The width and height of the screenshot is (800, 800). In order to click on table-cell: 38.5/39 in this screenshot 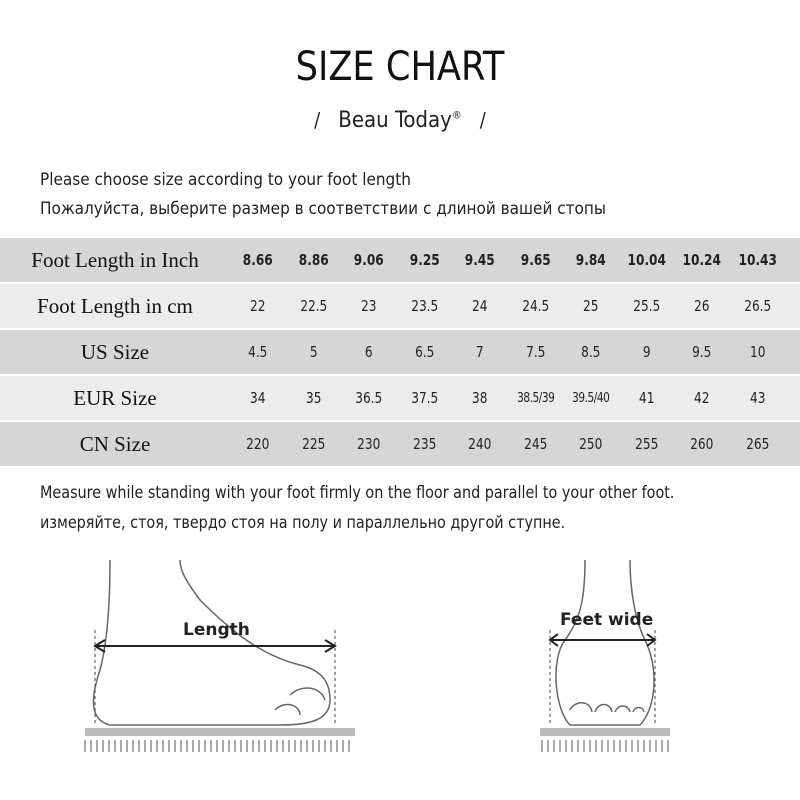, I will do `click(535, 398)`.